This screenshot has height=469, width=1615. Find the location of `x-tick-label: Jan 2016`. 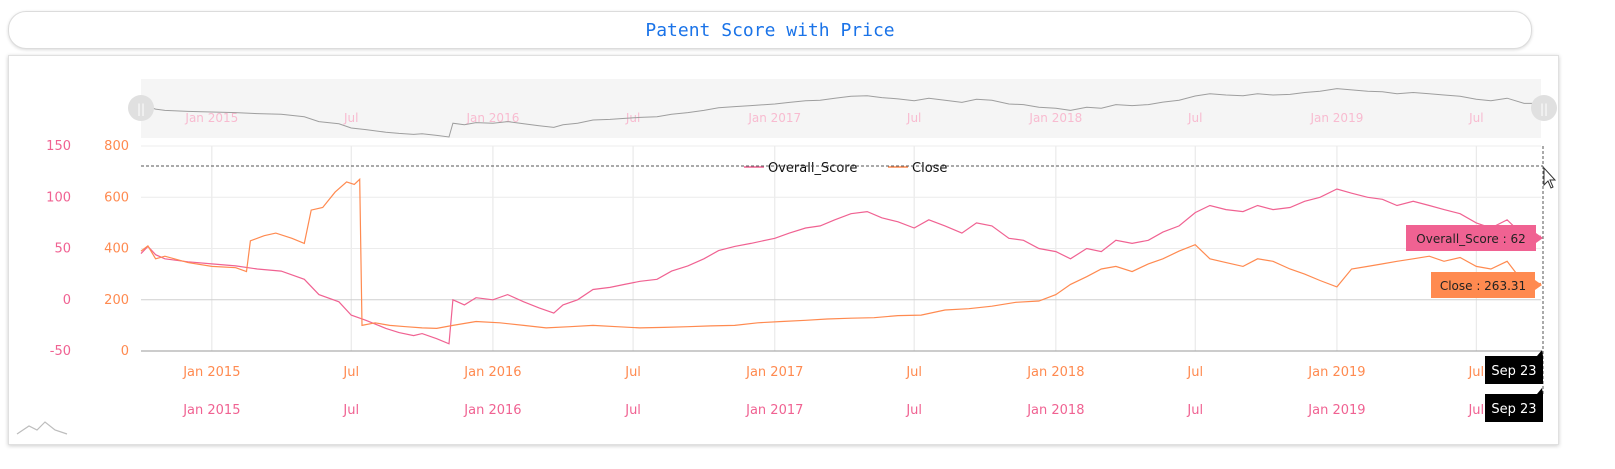

x-tick-label: Jan 2016 is located at coordinates (492, 372).